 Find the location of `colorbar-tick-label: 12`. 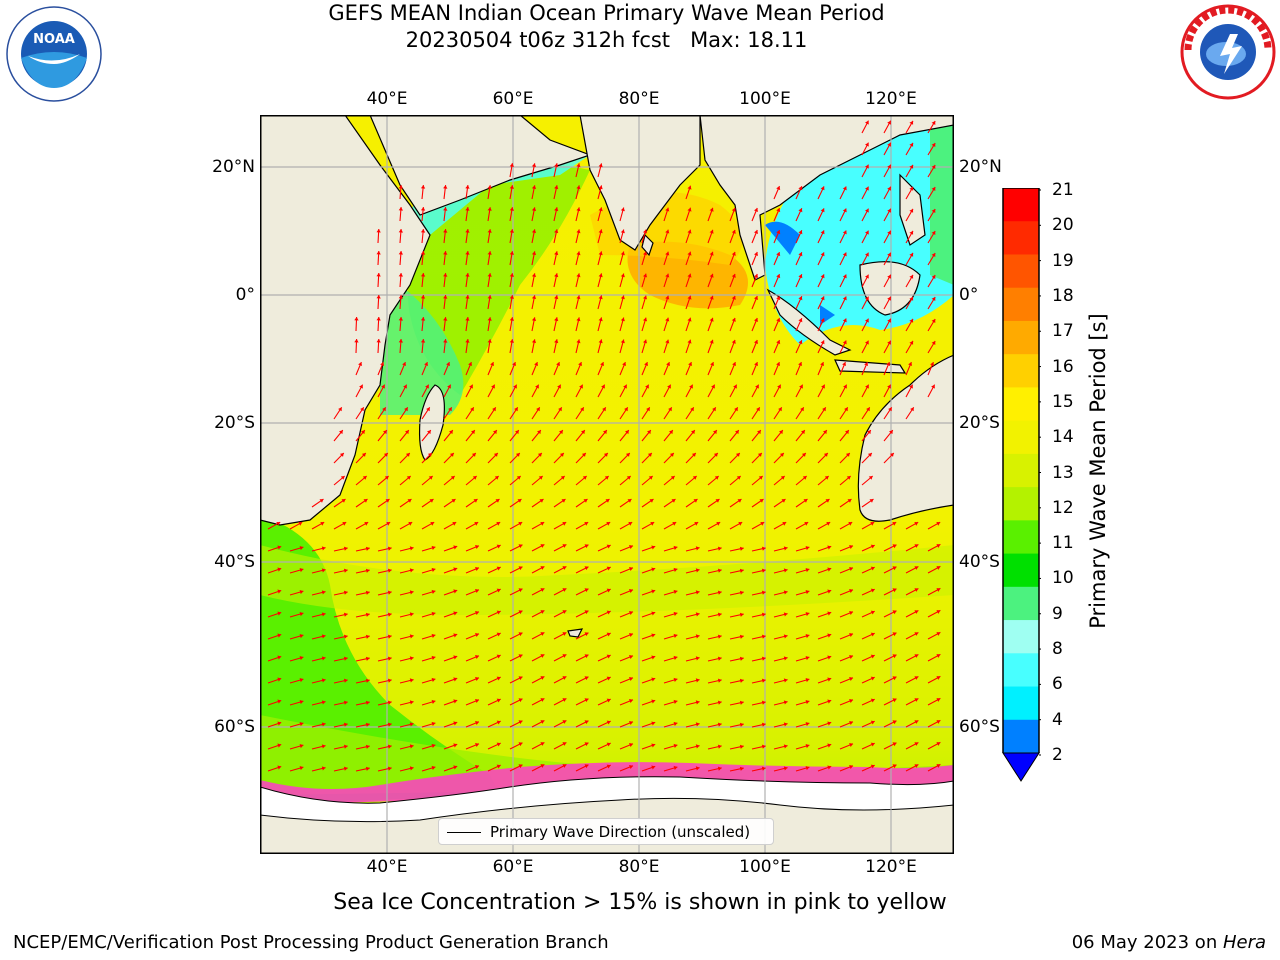

colorbar-tick-label: 12 is located at coordinates (1063, 507).